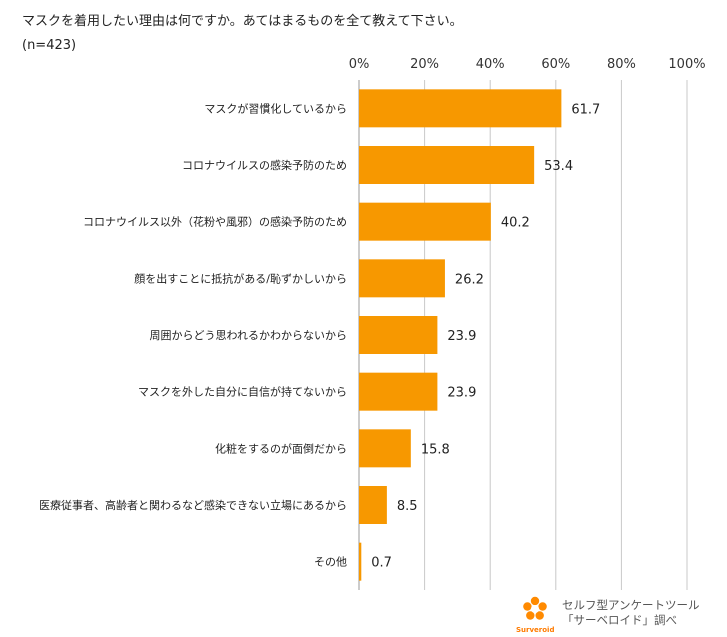 The height and width of the screenshot is (637, 727). What do you see at coordinates (281, 448) in the screenshot?
I see `category-label: 化粧をするのが面倒だから` at bounding box center [281, 448].